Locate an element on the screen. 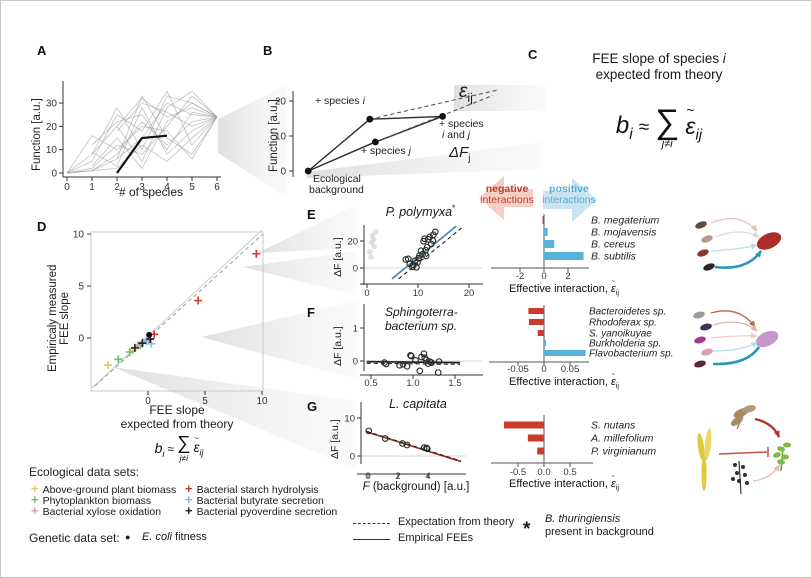 The width and height of the screenshot is (811, 578). panel-g-xlabel: F (background) [a.u.] is located at coordinates (416, 487).